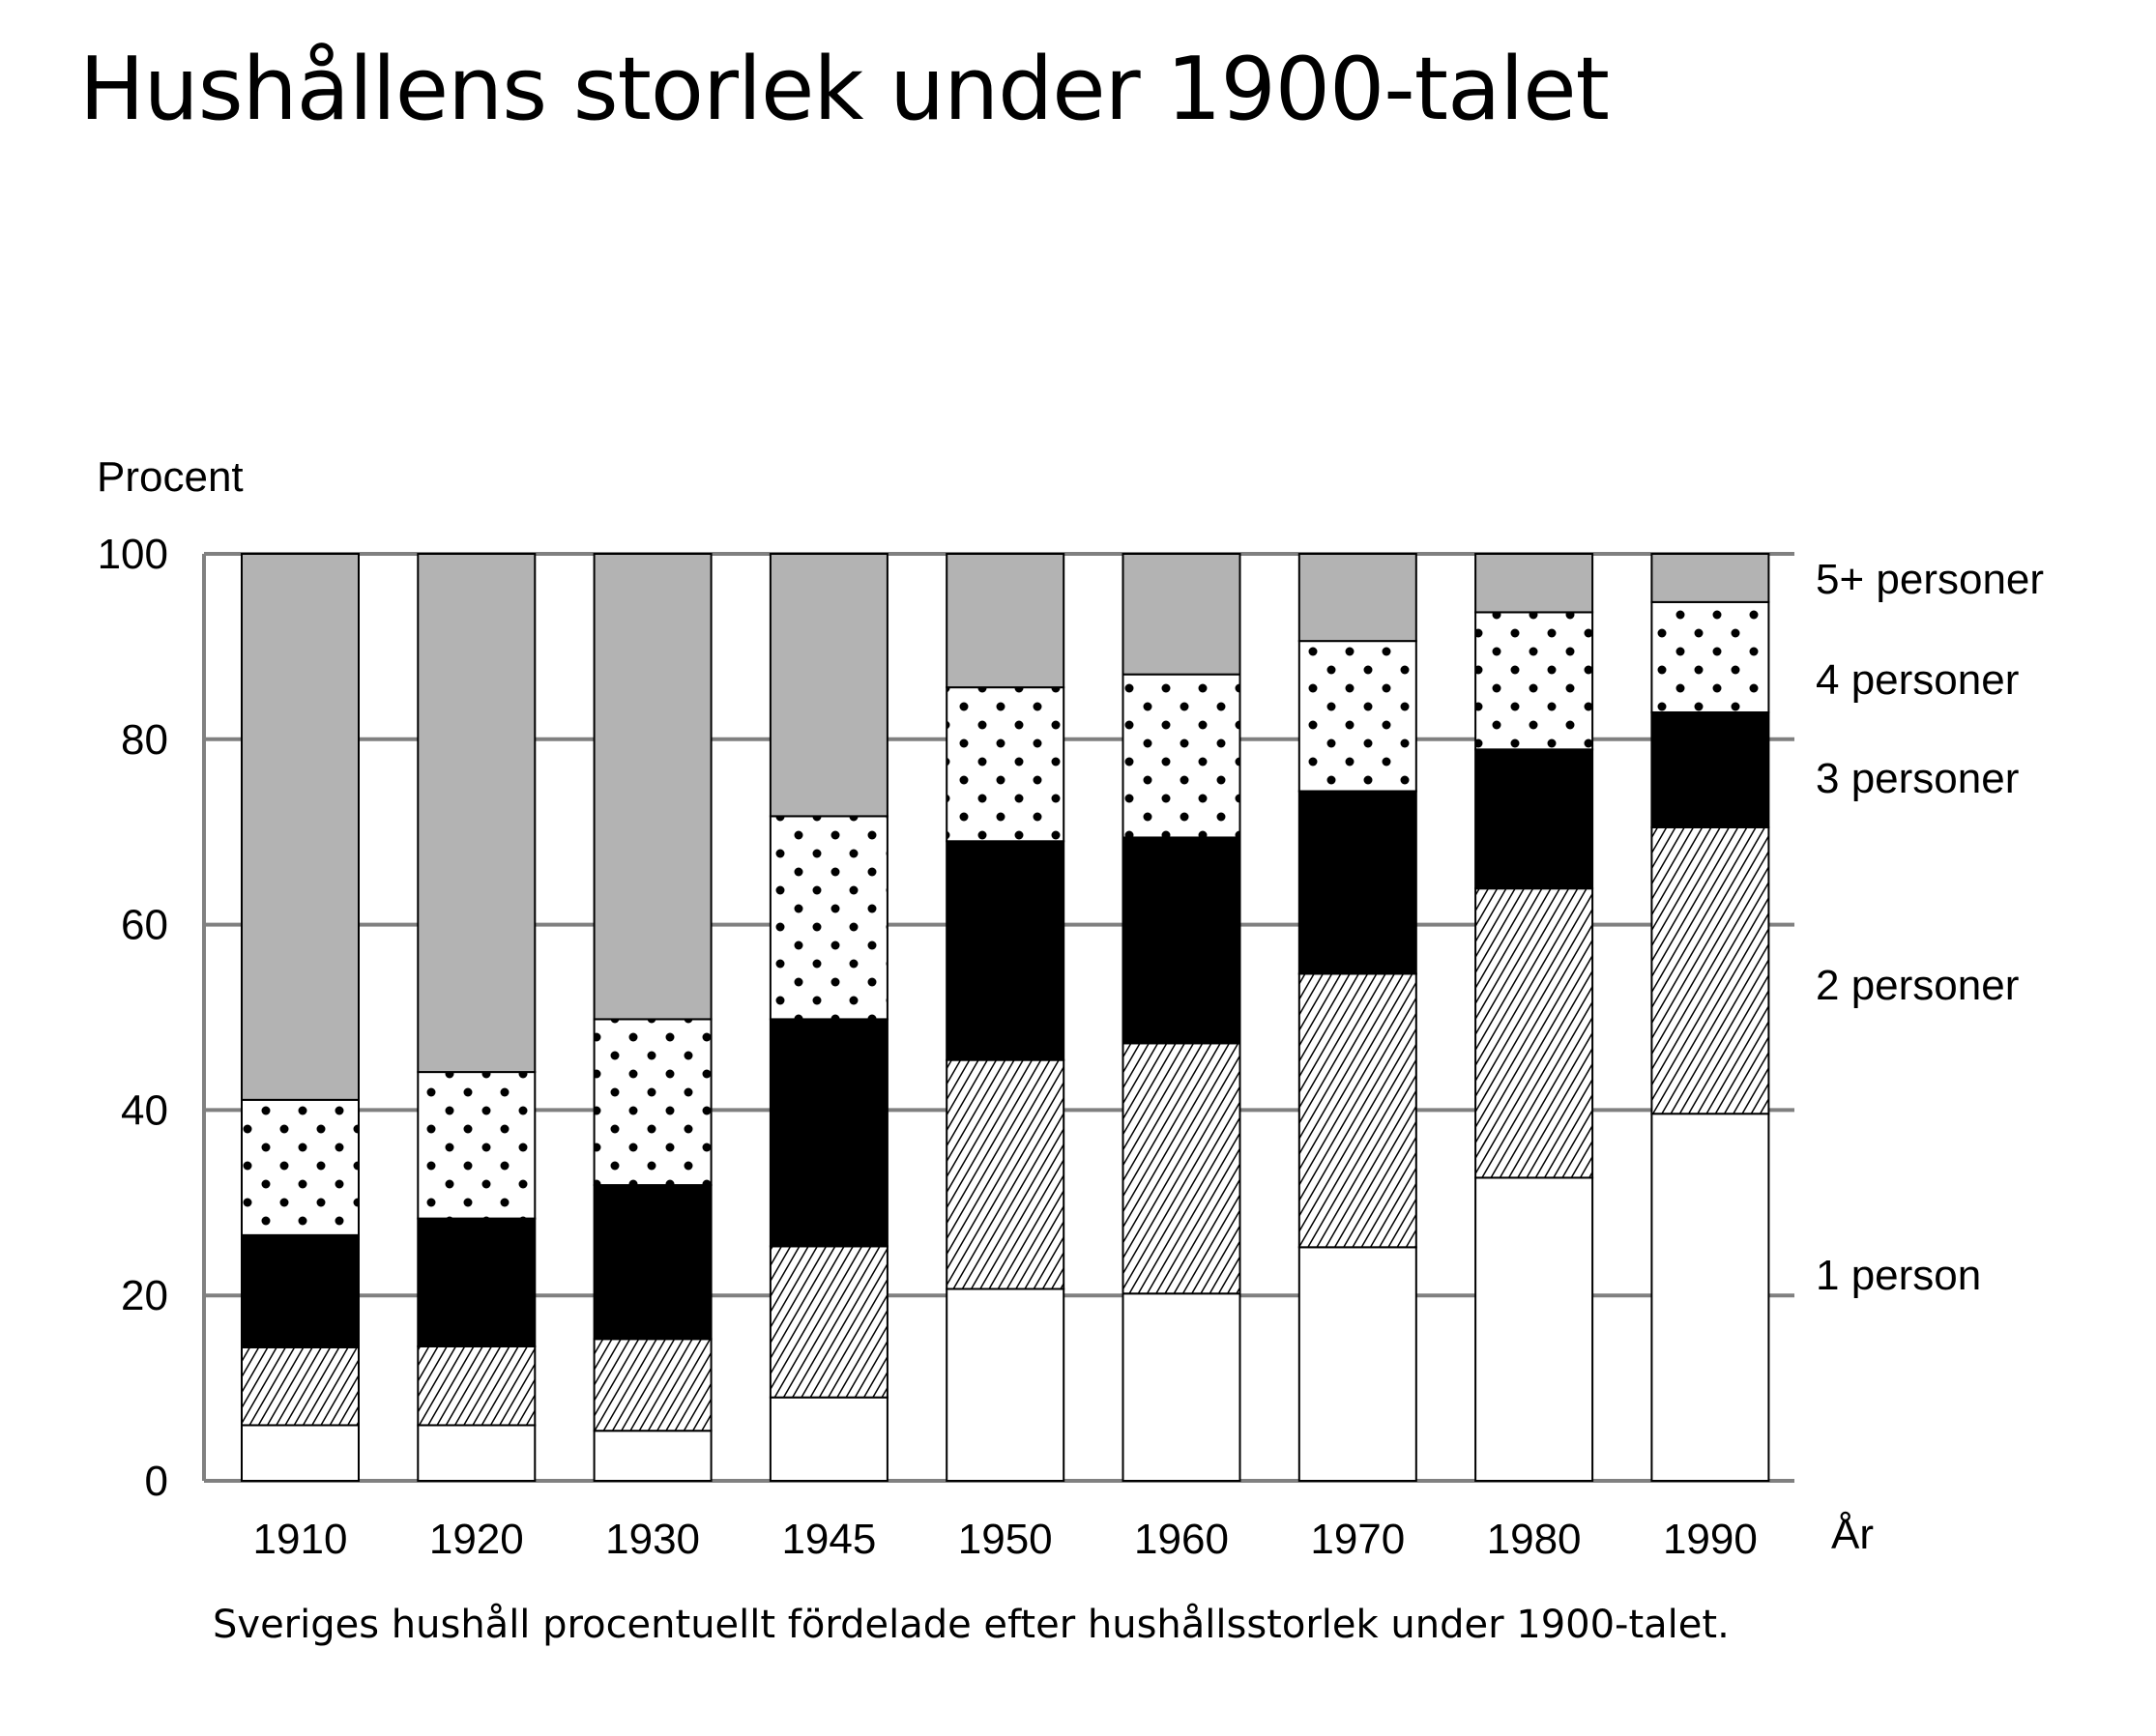 This screenshot has width=2156, height=1736. Describe the element at coordinates (1917, 680) in the screenshot. I see `legend-label: 4 personer` at that location.